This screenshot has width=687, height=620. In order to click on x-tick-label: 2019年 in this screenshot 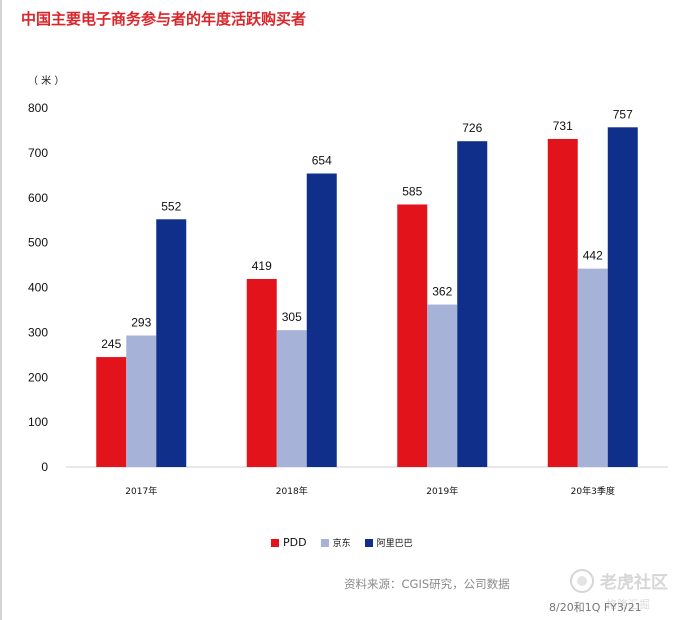, I will do `click(442, 491)`.